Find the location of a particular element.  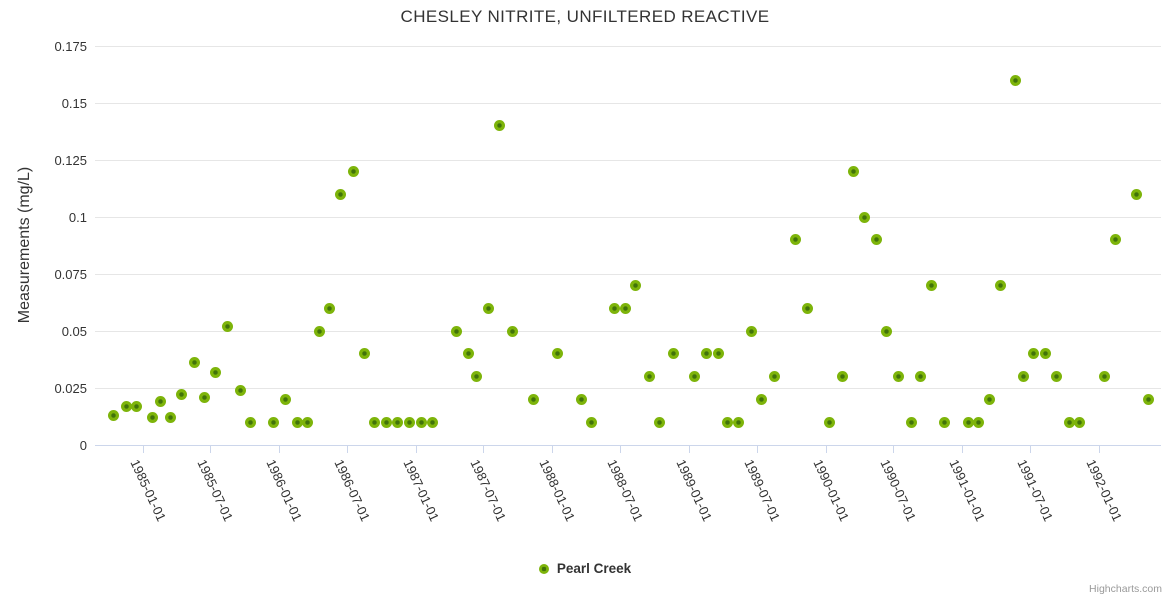

x-axis-label: 1990-01-01 is located at coordinates (830, 490).